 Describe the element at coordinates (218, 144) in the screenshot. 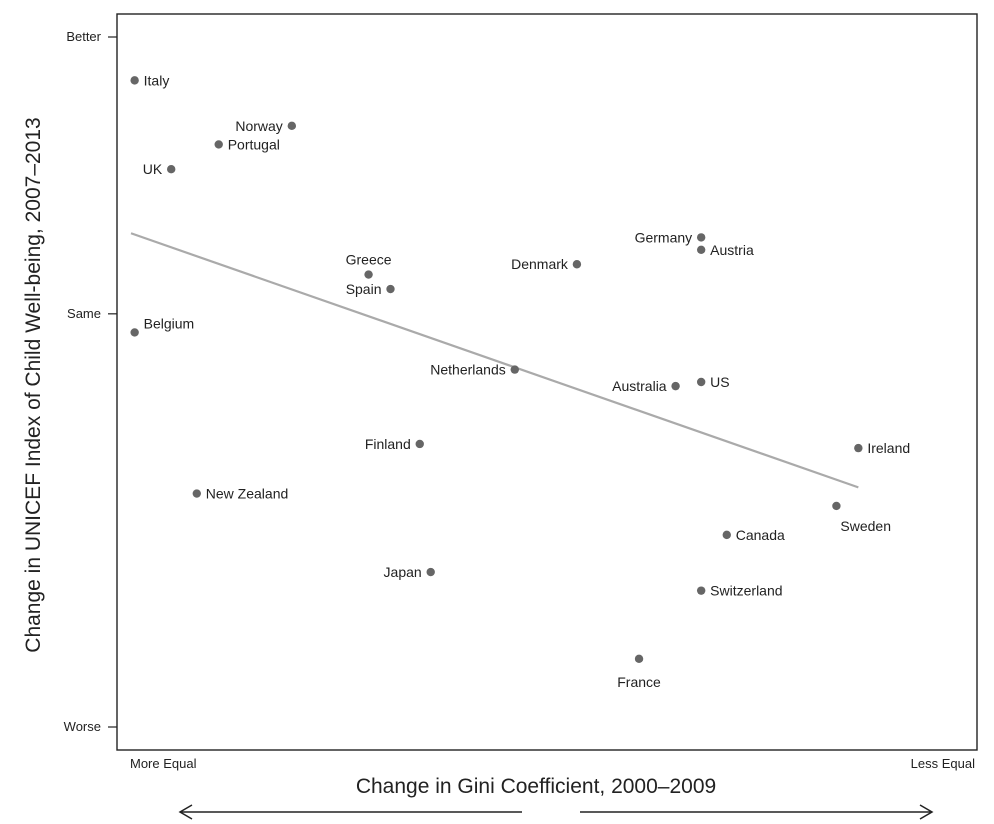

I see `point-portugal` at that location.